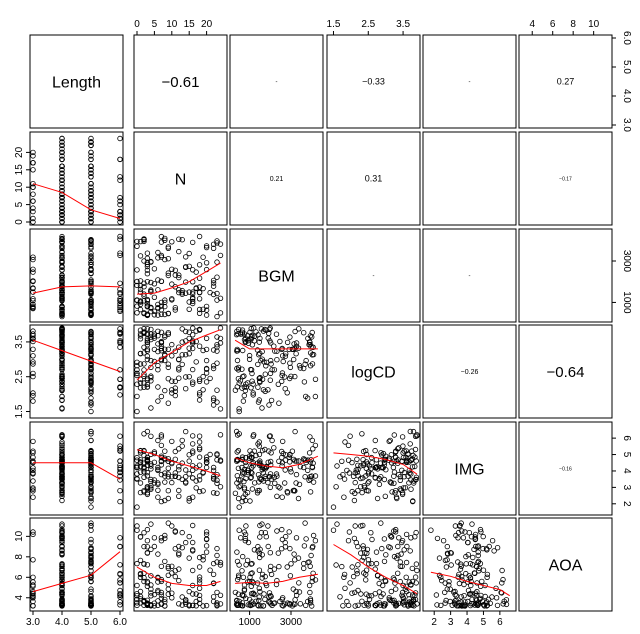 Image resolution: width=640 pixels, height=634 pixels. I want to click on smooth-line-bgm-vs-n, so click(178, 278).